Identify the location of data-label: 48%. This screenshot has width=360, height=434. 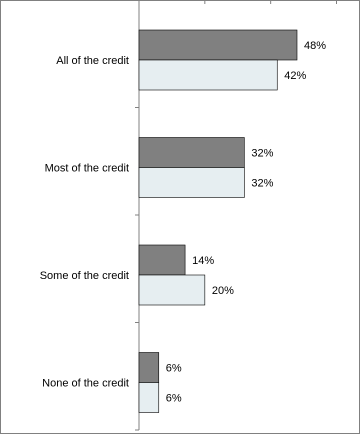
(315, 46).